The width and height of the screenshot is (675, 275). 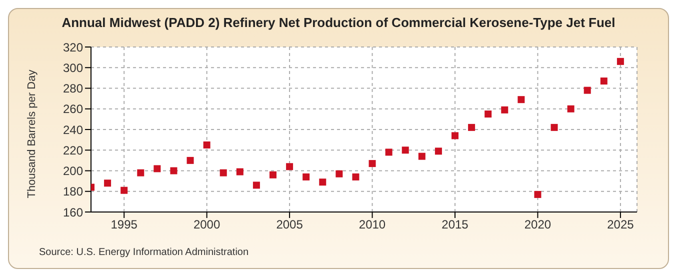 What do you see at coordinates (73, 89) in the screenshot?
I see `y-tick-label: 280` at bounding box center [73, 89].